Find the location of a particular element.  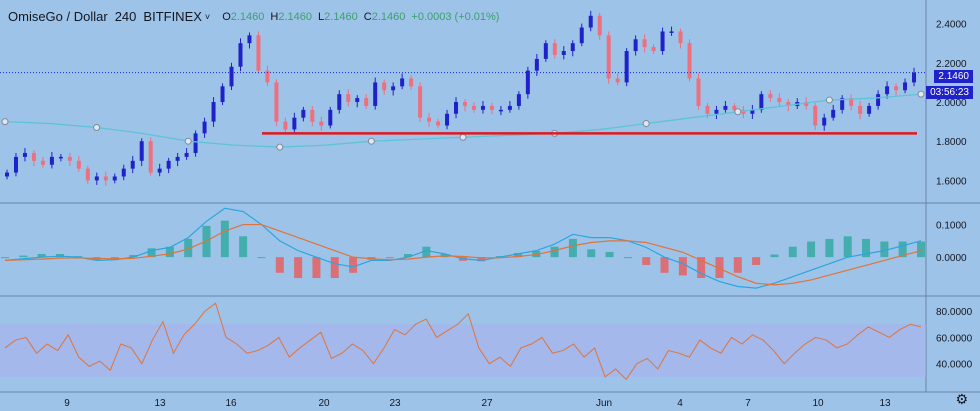

price-axis-tick: 1.6000 is located at coordinates (951, 181).